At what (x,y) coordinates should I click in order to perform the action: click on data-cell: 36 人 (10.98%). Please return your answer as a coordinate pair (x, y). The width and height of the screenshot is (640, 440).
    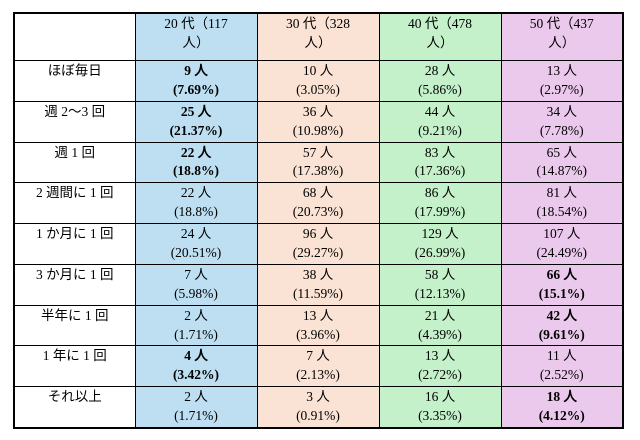
    Looking at the image, I should click on (318, 121).